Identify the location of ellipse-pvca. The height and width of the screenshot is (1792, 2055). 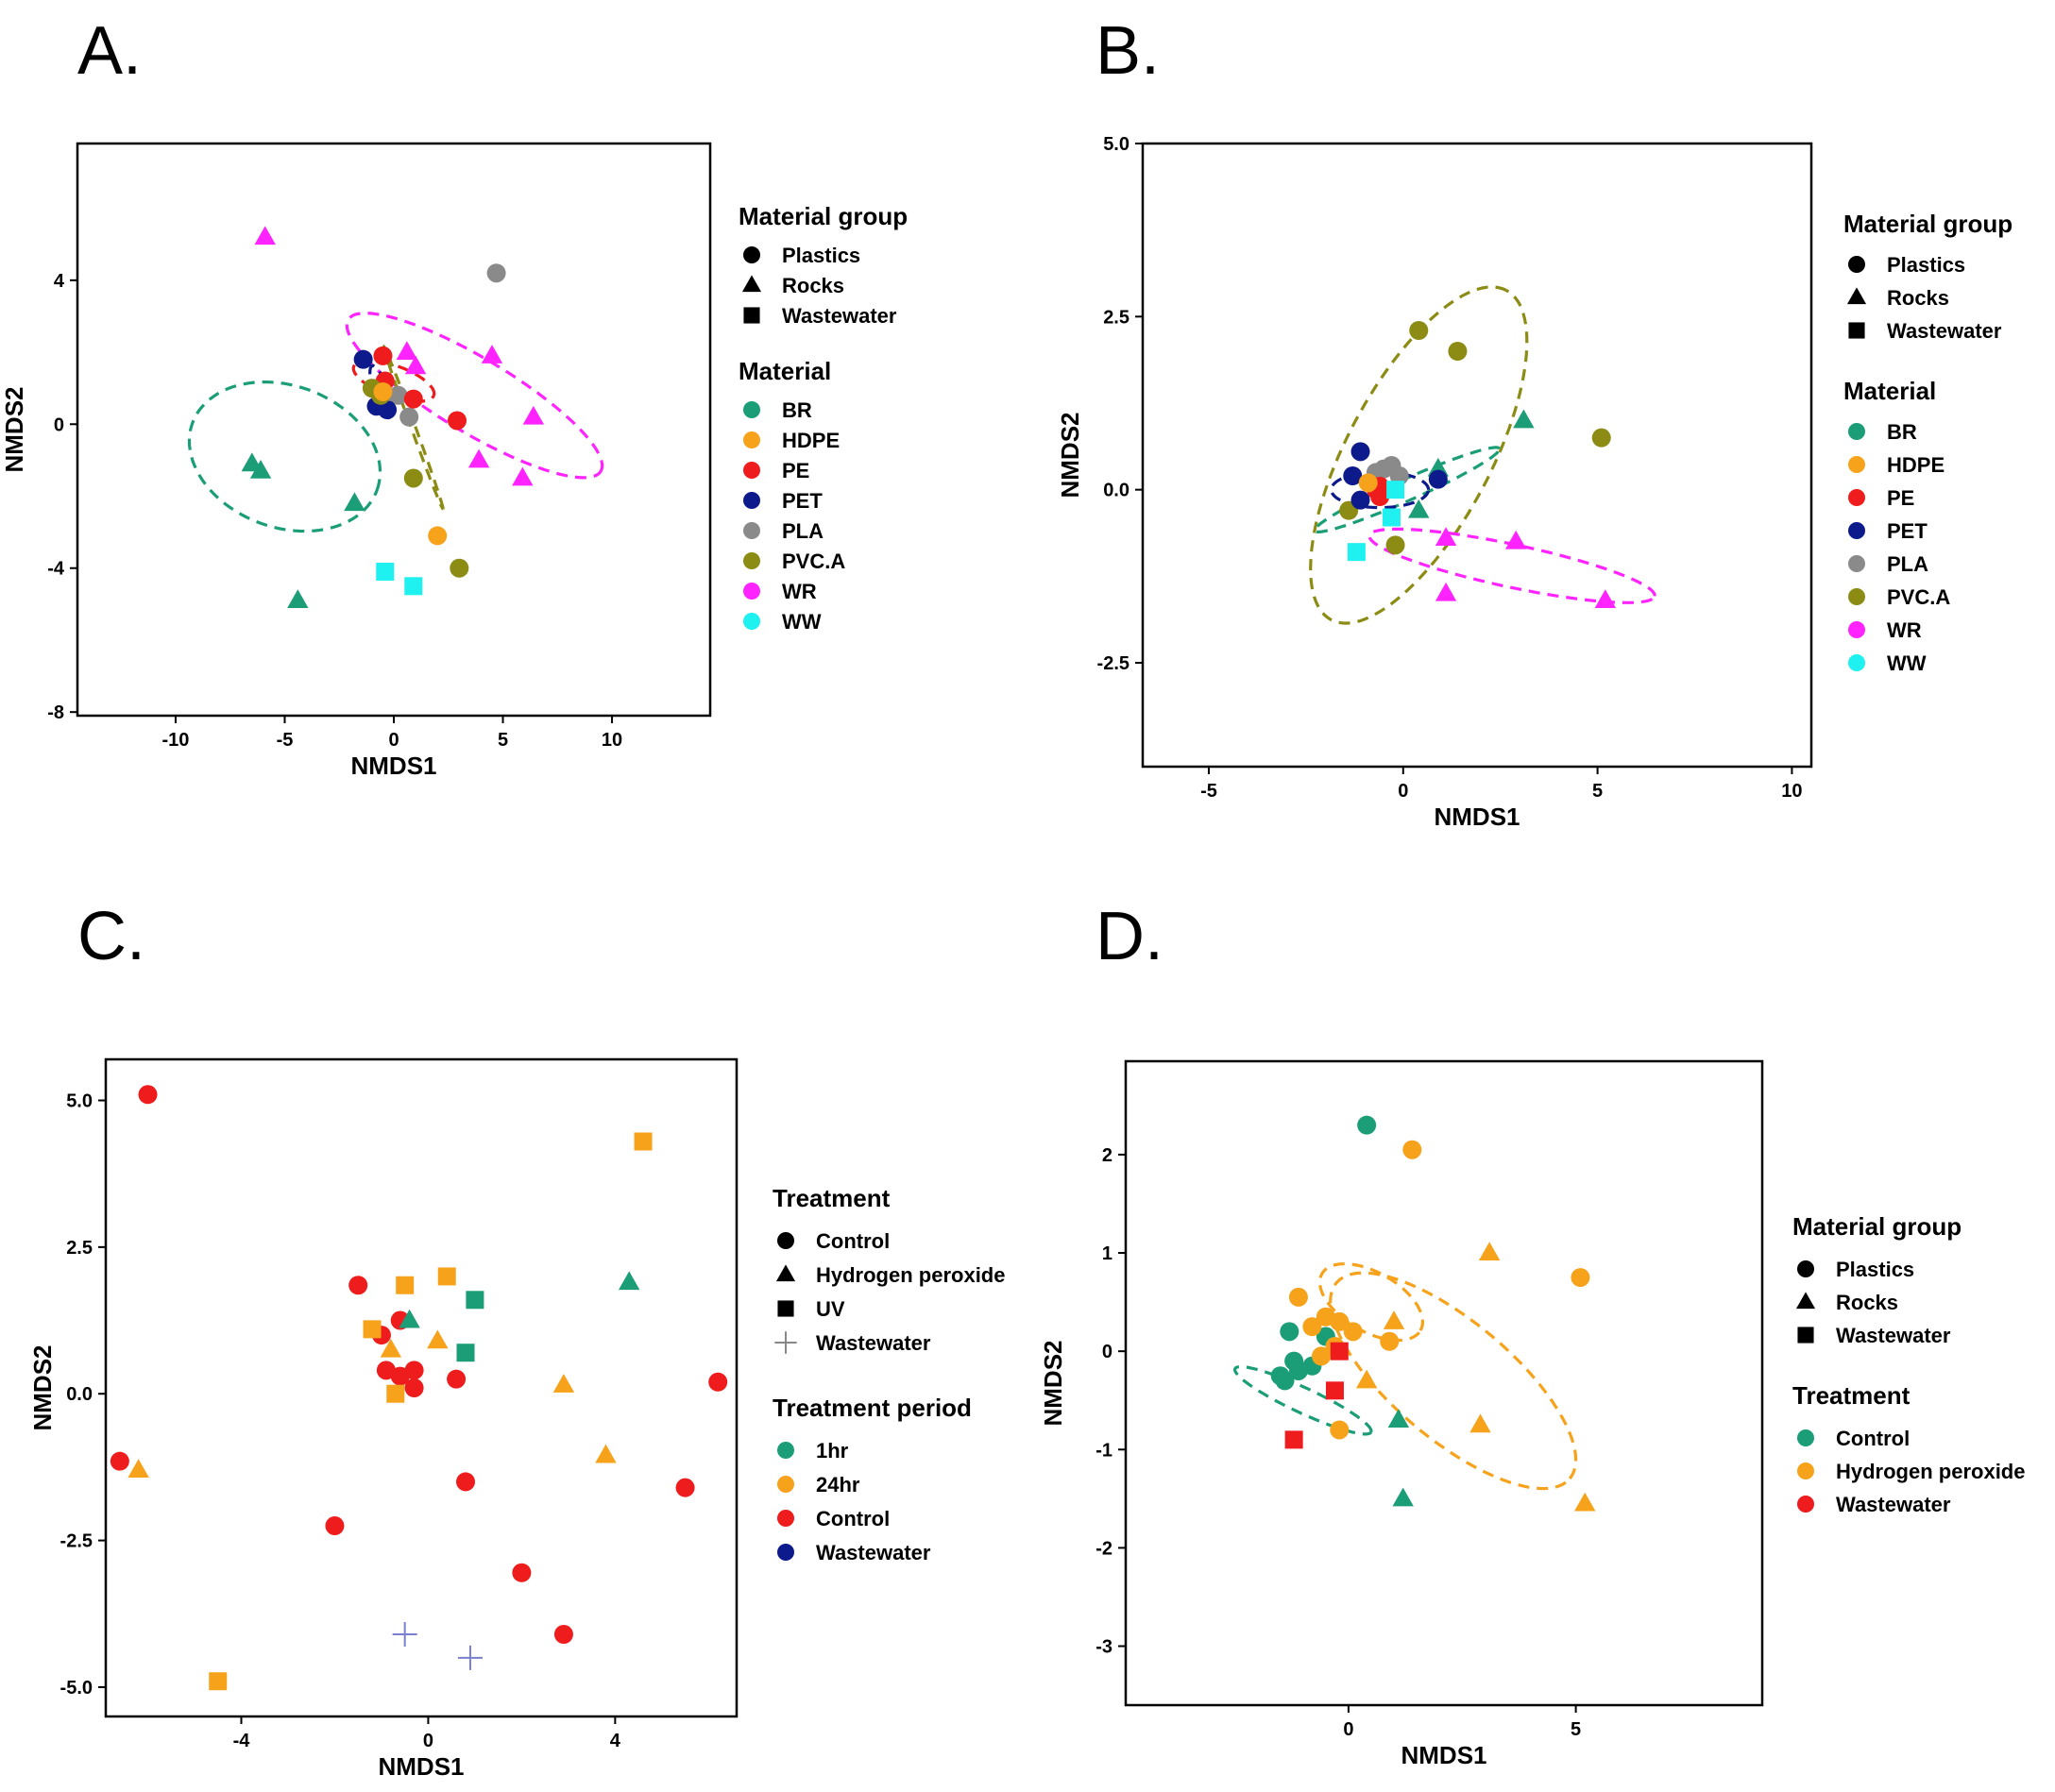
(1419, 455).